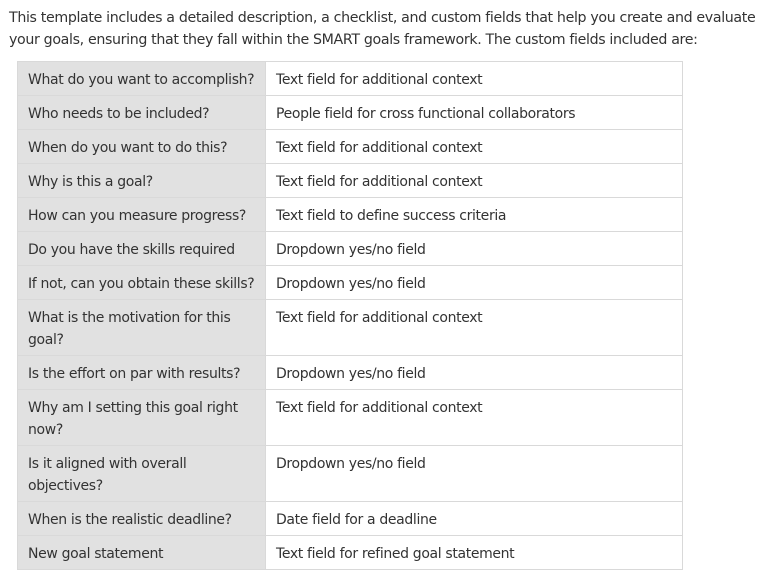 The height and width of the screenshot is (582, 768). Describe the element at coordinates (141, 146) in the screenshot. I see `question-cell: When do you want to do this?` at that location.